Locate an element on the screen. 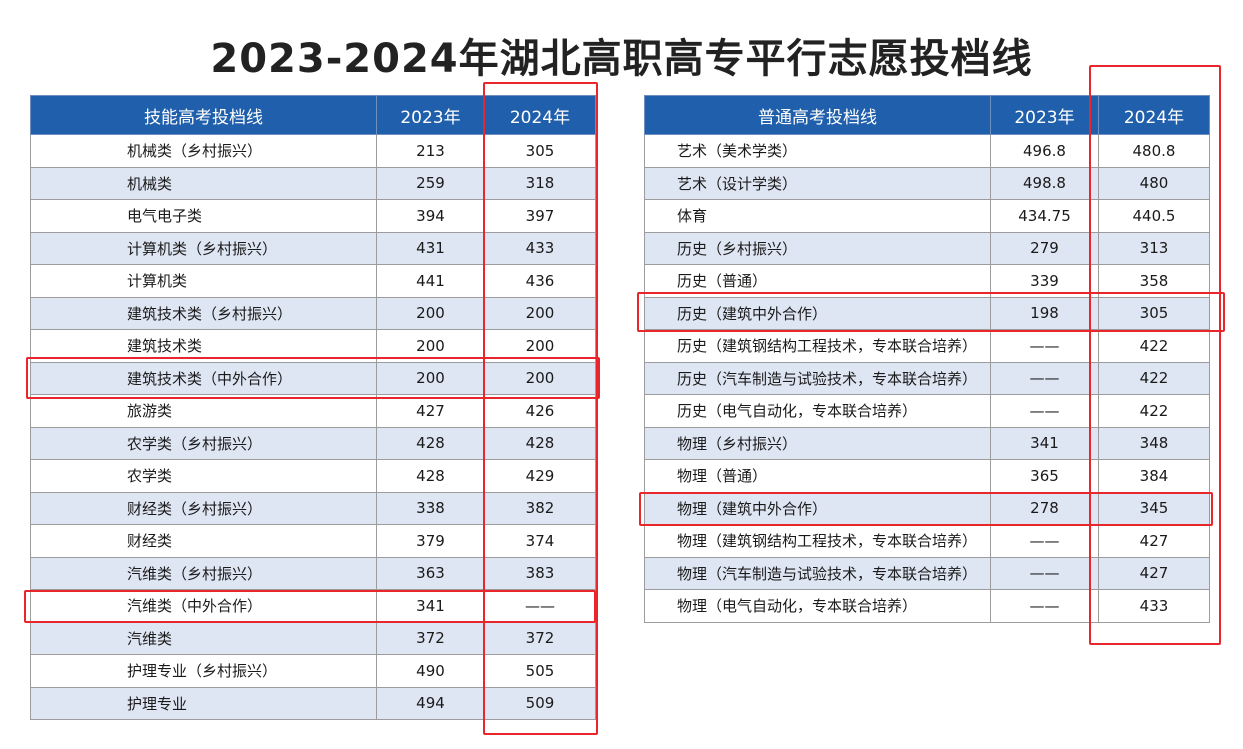  table-header-row: 普通高考投档线 2023年 2024年 is located at coordinates (927, 115).